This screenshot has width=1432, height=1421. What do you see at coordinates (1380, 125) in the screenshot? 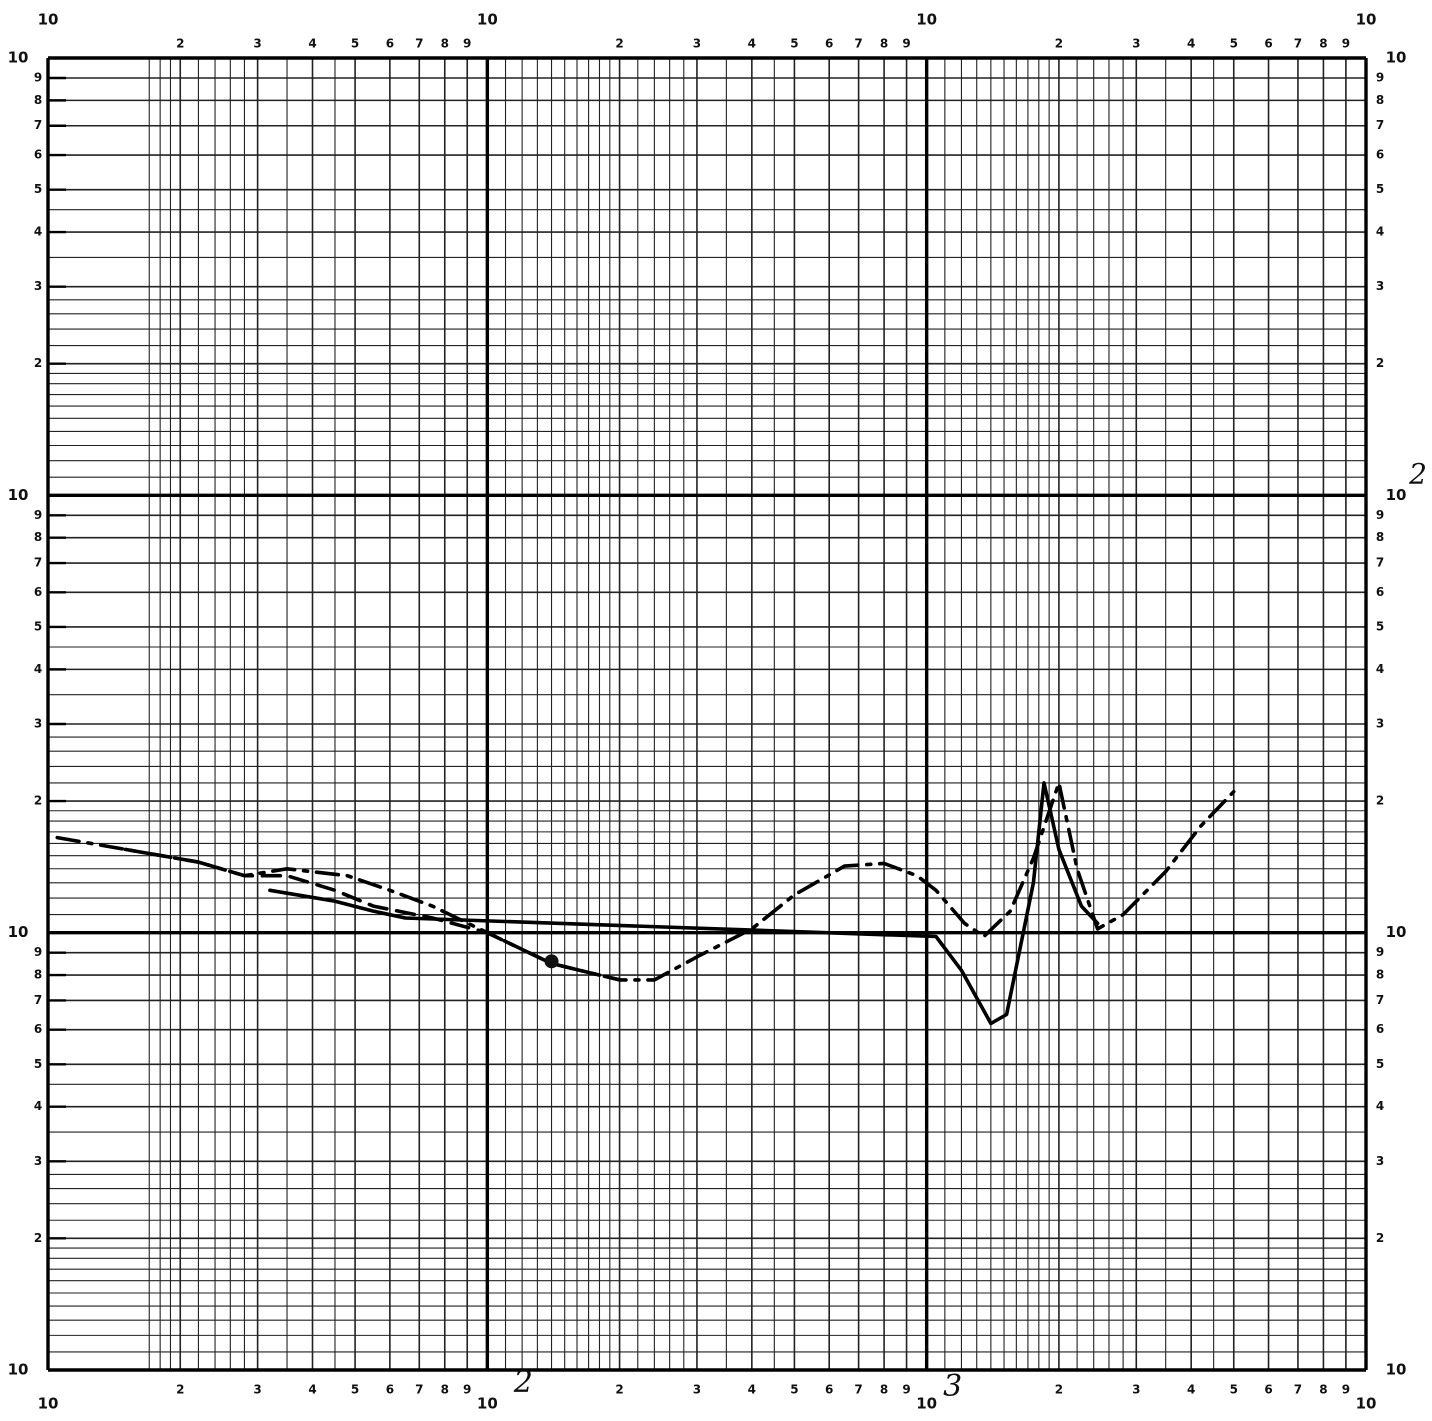
I see `y-tick-label-right: 7` at bounding box center [1380, 125].